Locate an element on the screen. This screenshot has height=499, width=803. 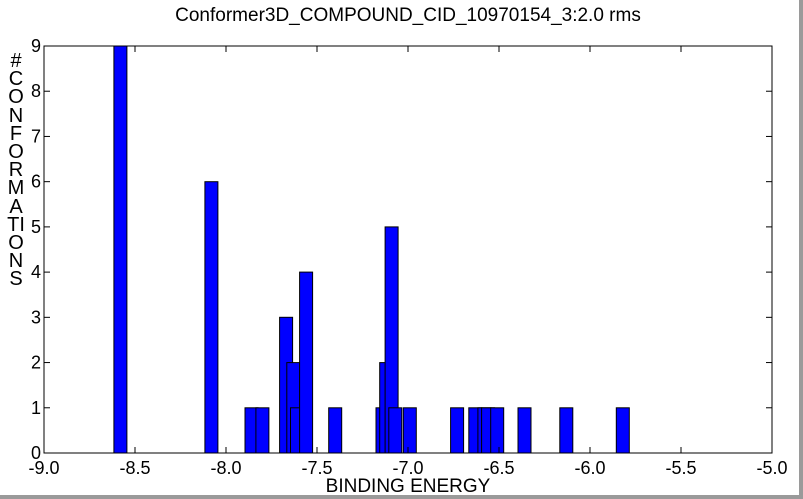
x-tick-label: -9.0 is located at coordinates (43, 468).